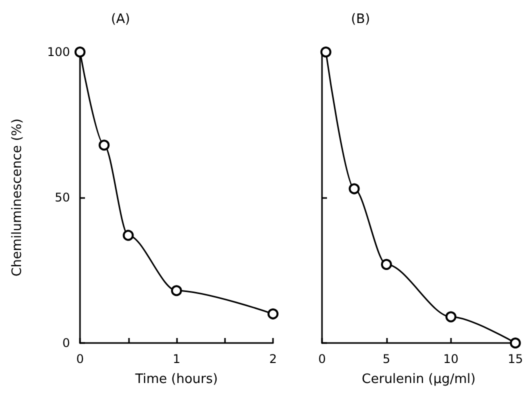 This screenshot has width=526, height=404. Describe the element at coordinates (516, 359) in the screenshot. I see `x-tick-label: 15` at that location.